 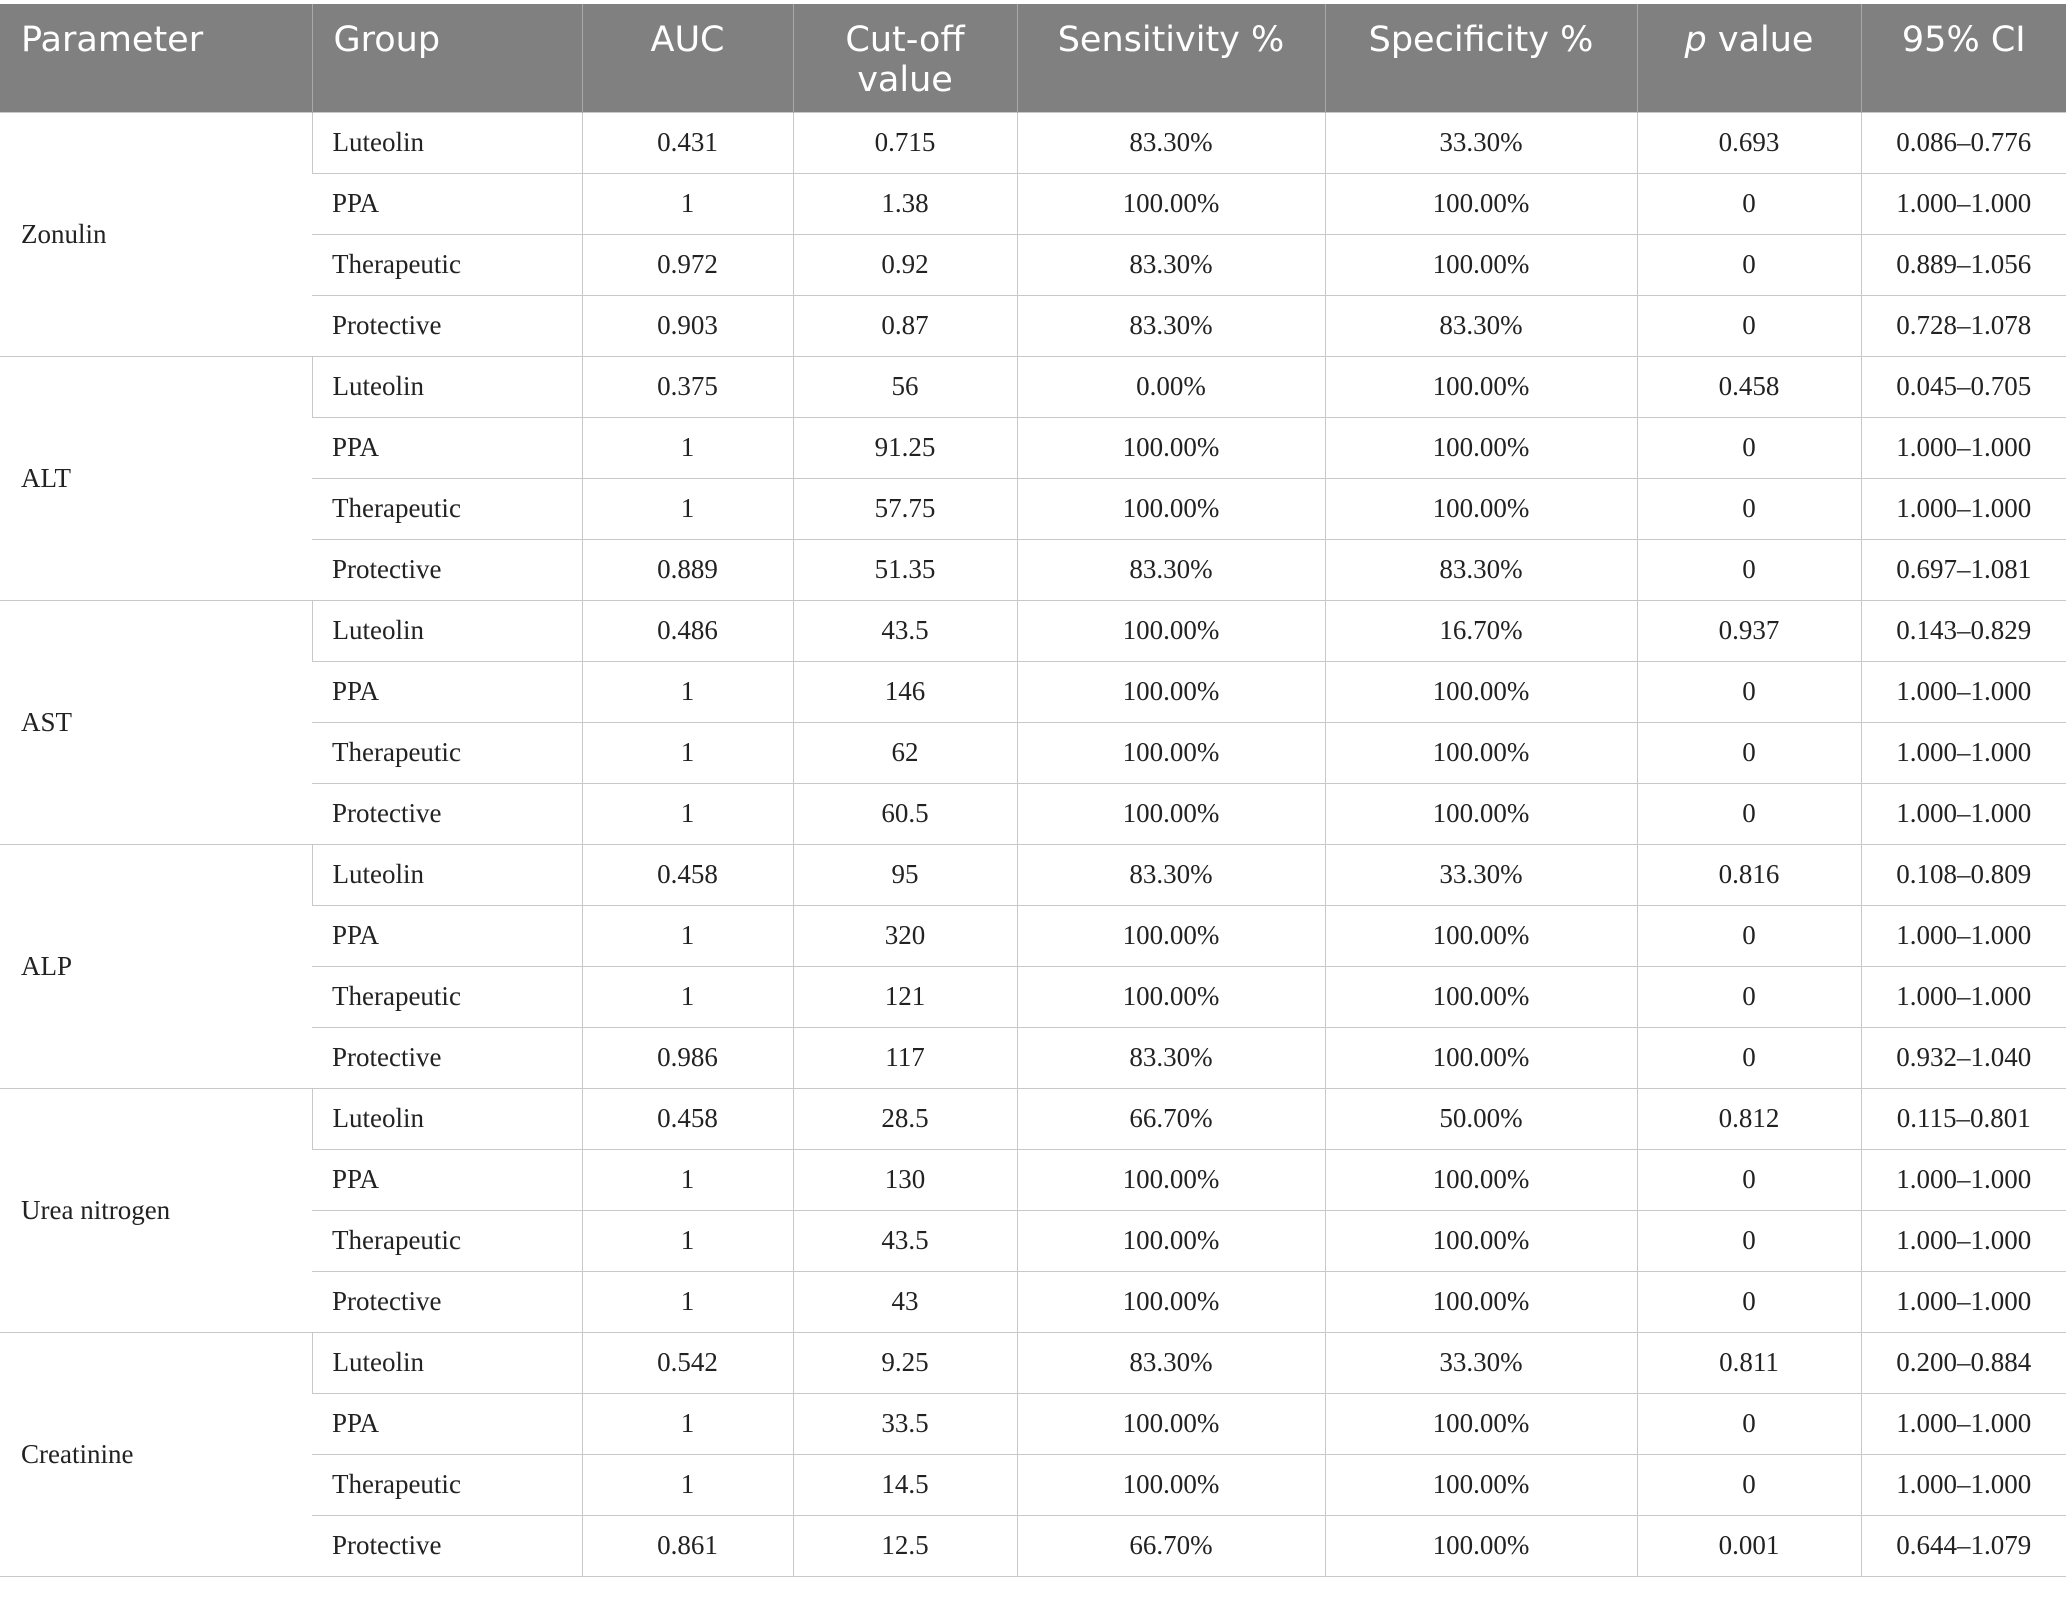 I want to click on auc-cell: 0.486, so click(x=687, y=630).